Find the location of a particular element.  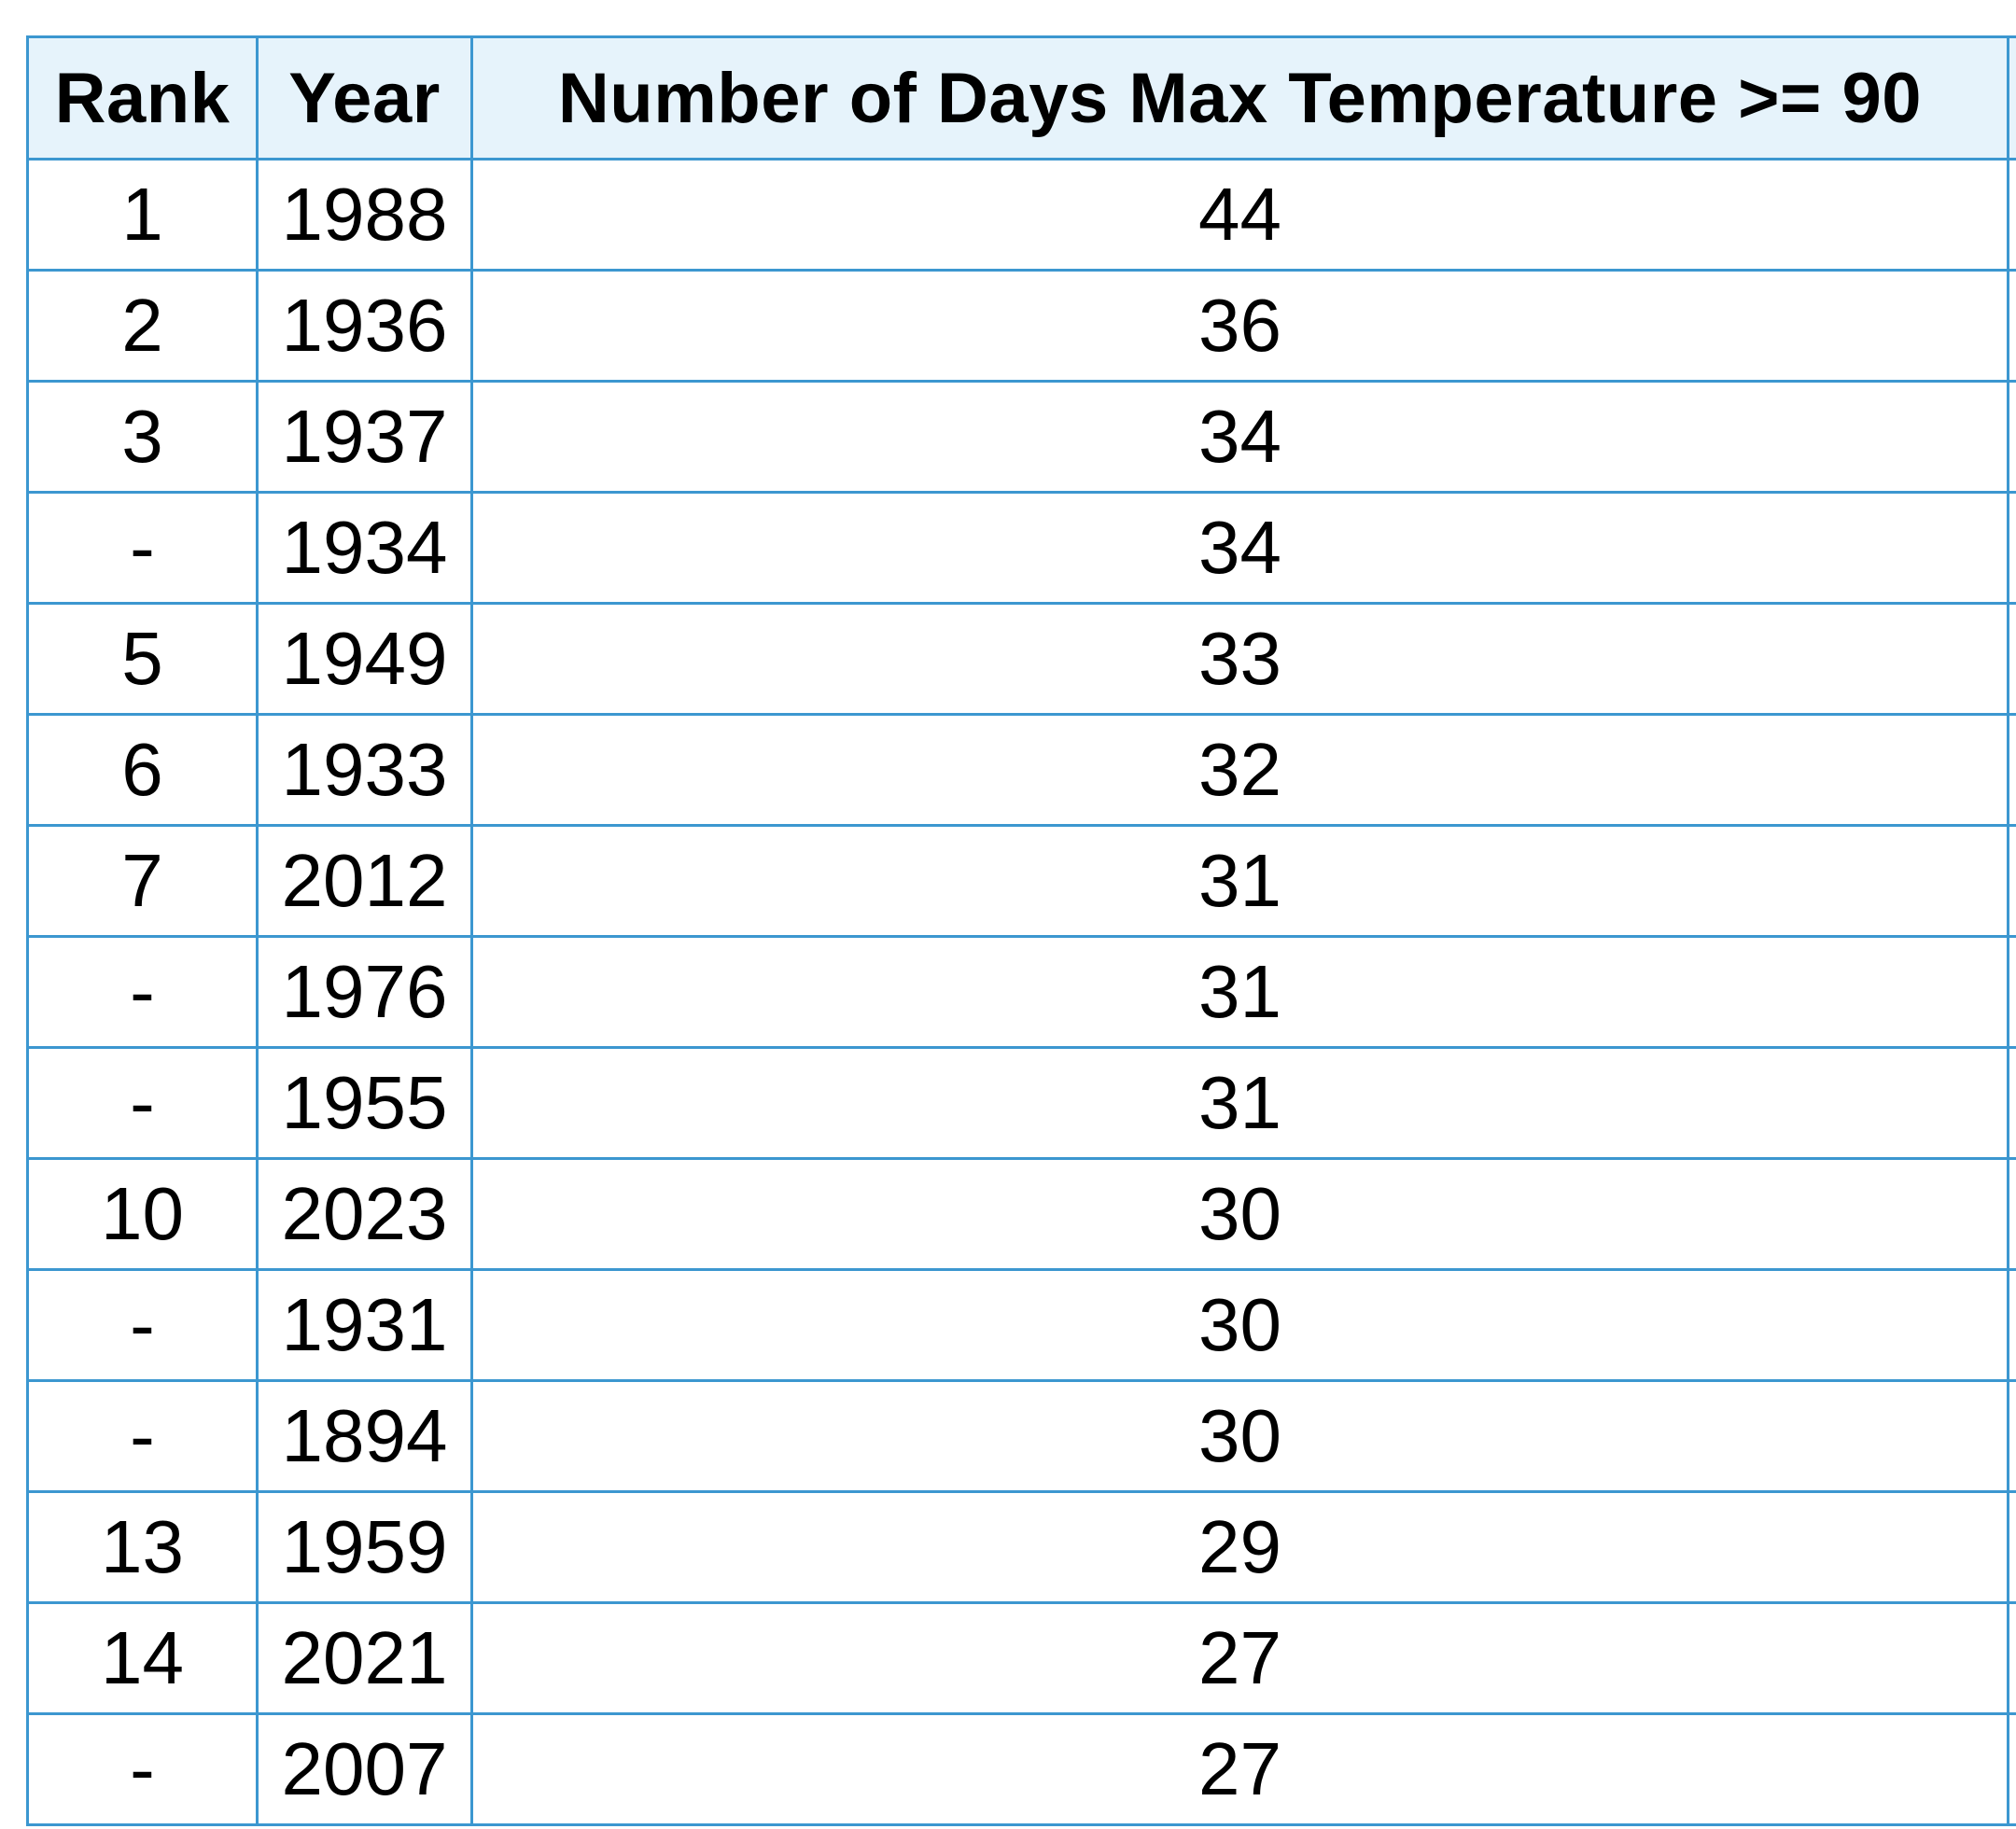

year-cell: 1931 is located at coordinates (364, 1325).